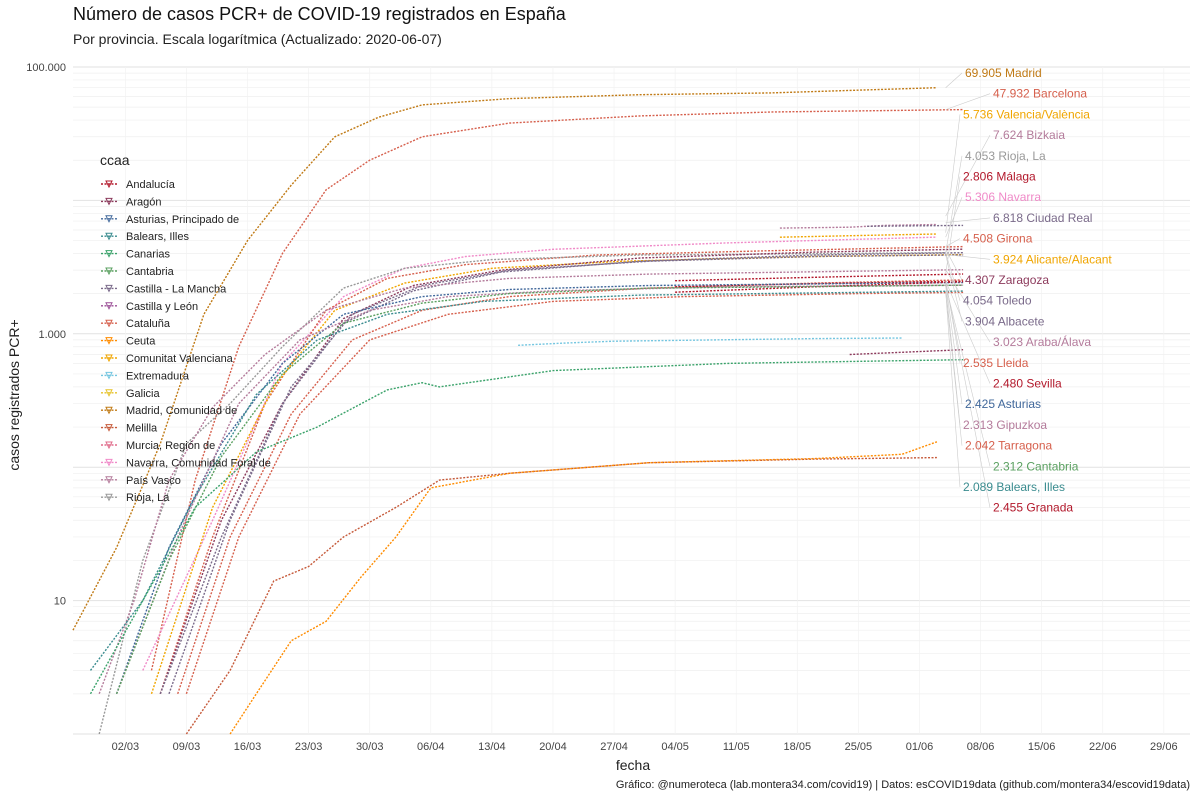 The height and width of the screenshot is (800, 1200). Describe the element at coordinates (1007, 280) in the screenshot. I see `end-label: 4.307 Zaragoza` at that location.